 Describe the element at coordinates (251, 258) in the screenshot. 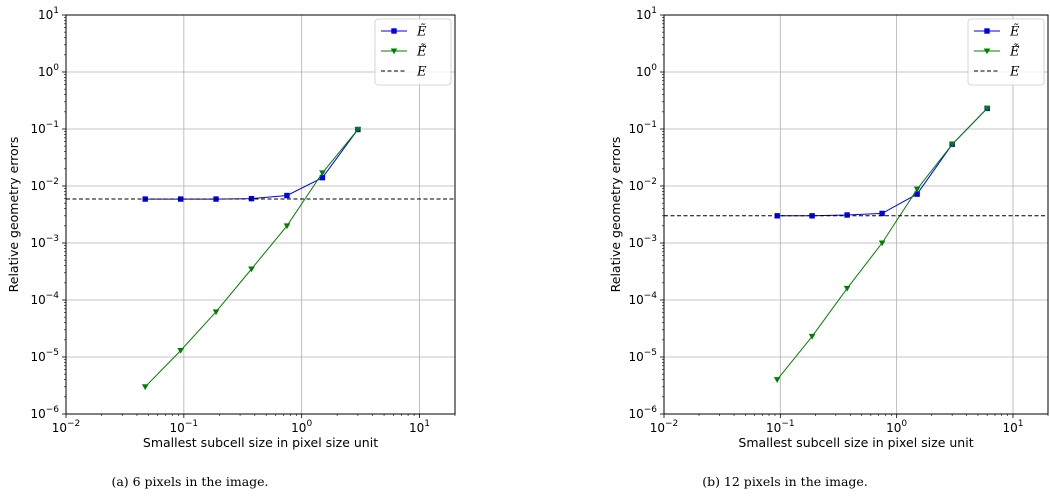

I see `series-e-double-tilde-line` at that location.